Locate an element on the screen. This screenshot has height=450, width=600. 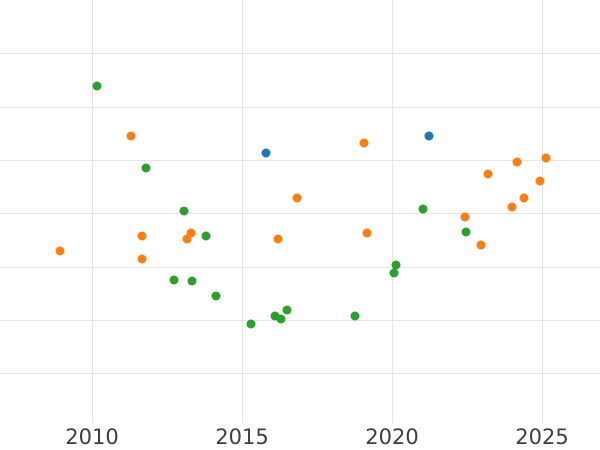
x-tick-label: 2015 is located at coordinates (242, 437).